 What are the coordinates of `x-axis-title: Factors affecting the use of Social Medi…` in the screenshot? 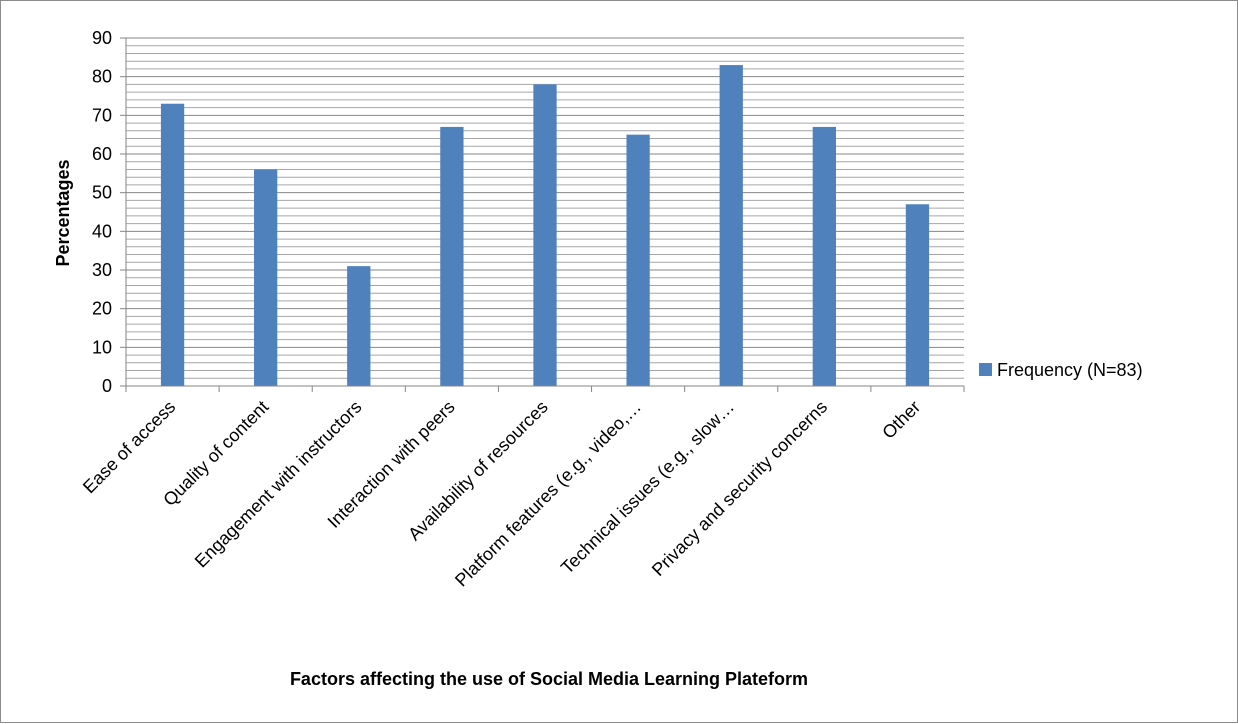 It's located at (549, 679).